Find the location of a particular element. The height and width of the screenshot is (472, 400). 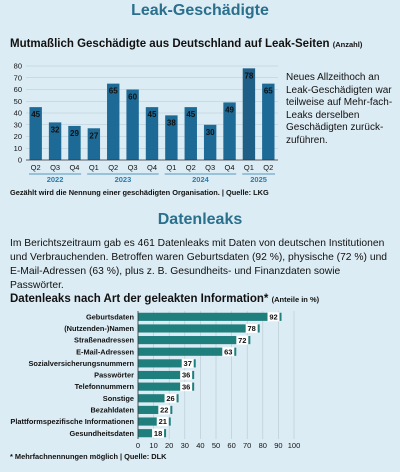

bar-value-label: 65 is located at coordinates (268, 91).